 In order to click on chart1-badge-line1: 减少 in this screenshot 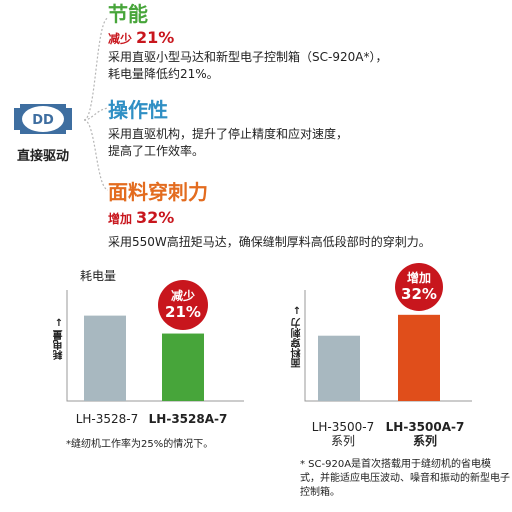, I will do `click(182, 295)`.